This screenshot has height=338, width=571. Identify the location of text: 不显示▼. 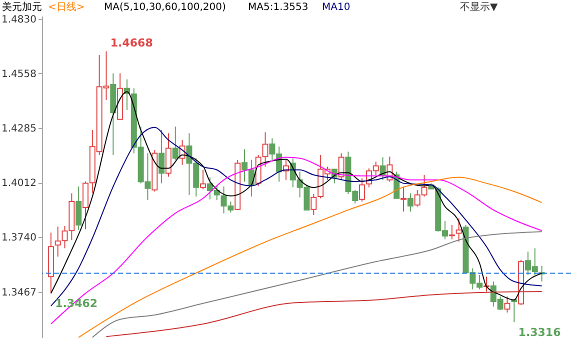
(479, 7).